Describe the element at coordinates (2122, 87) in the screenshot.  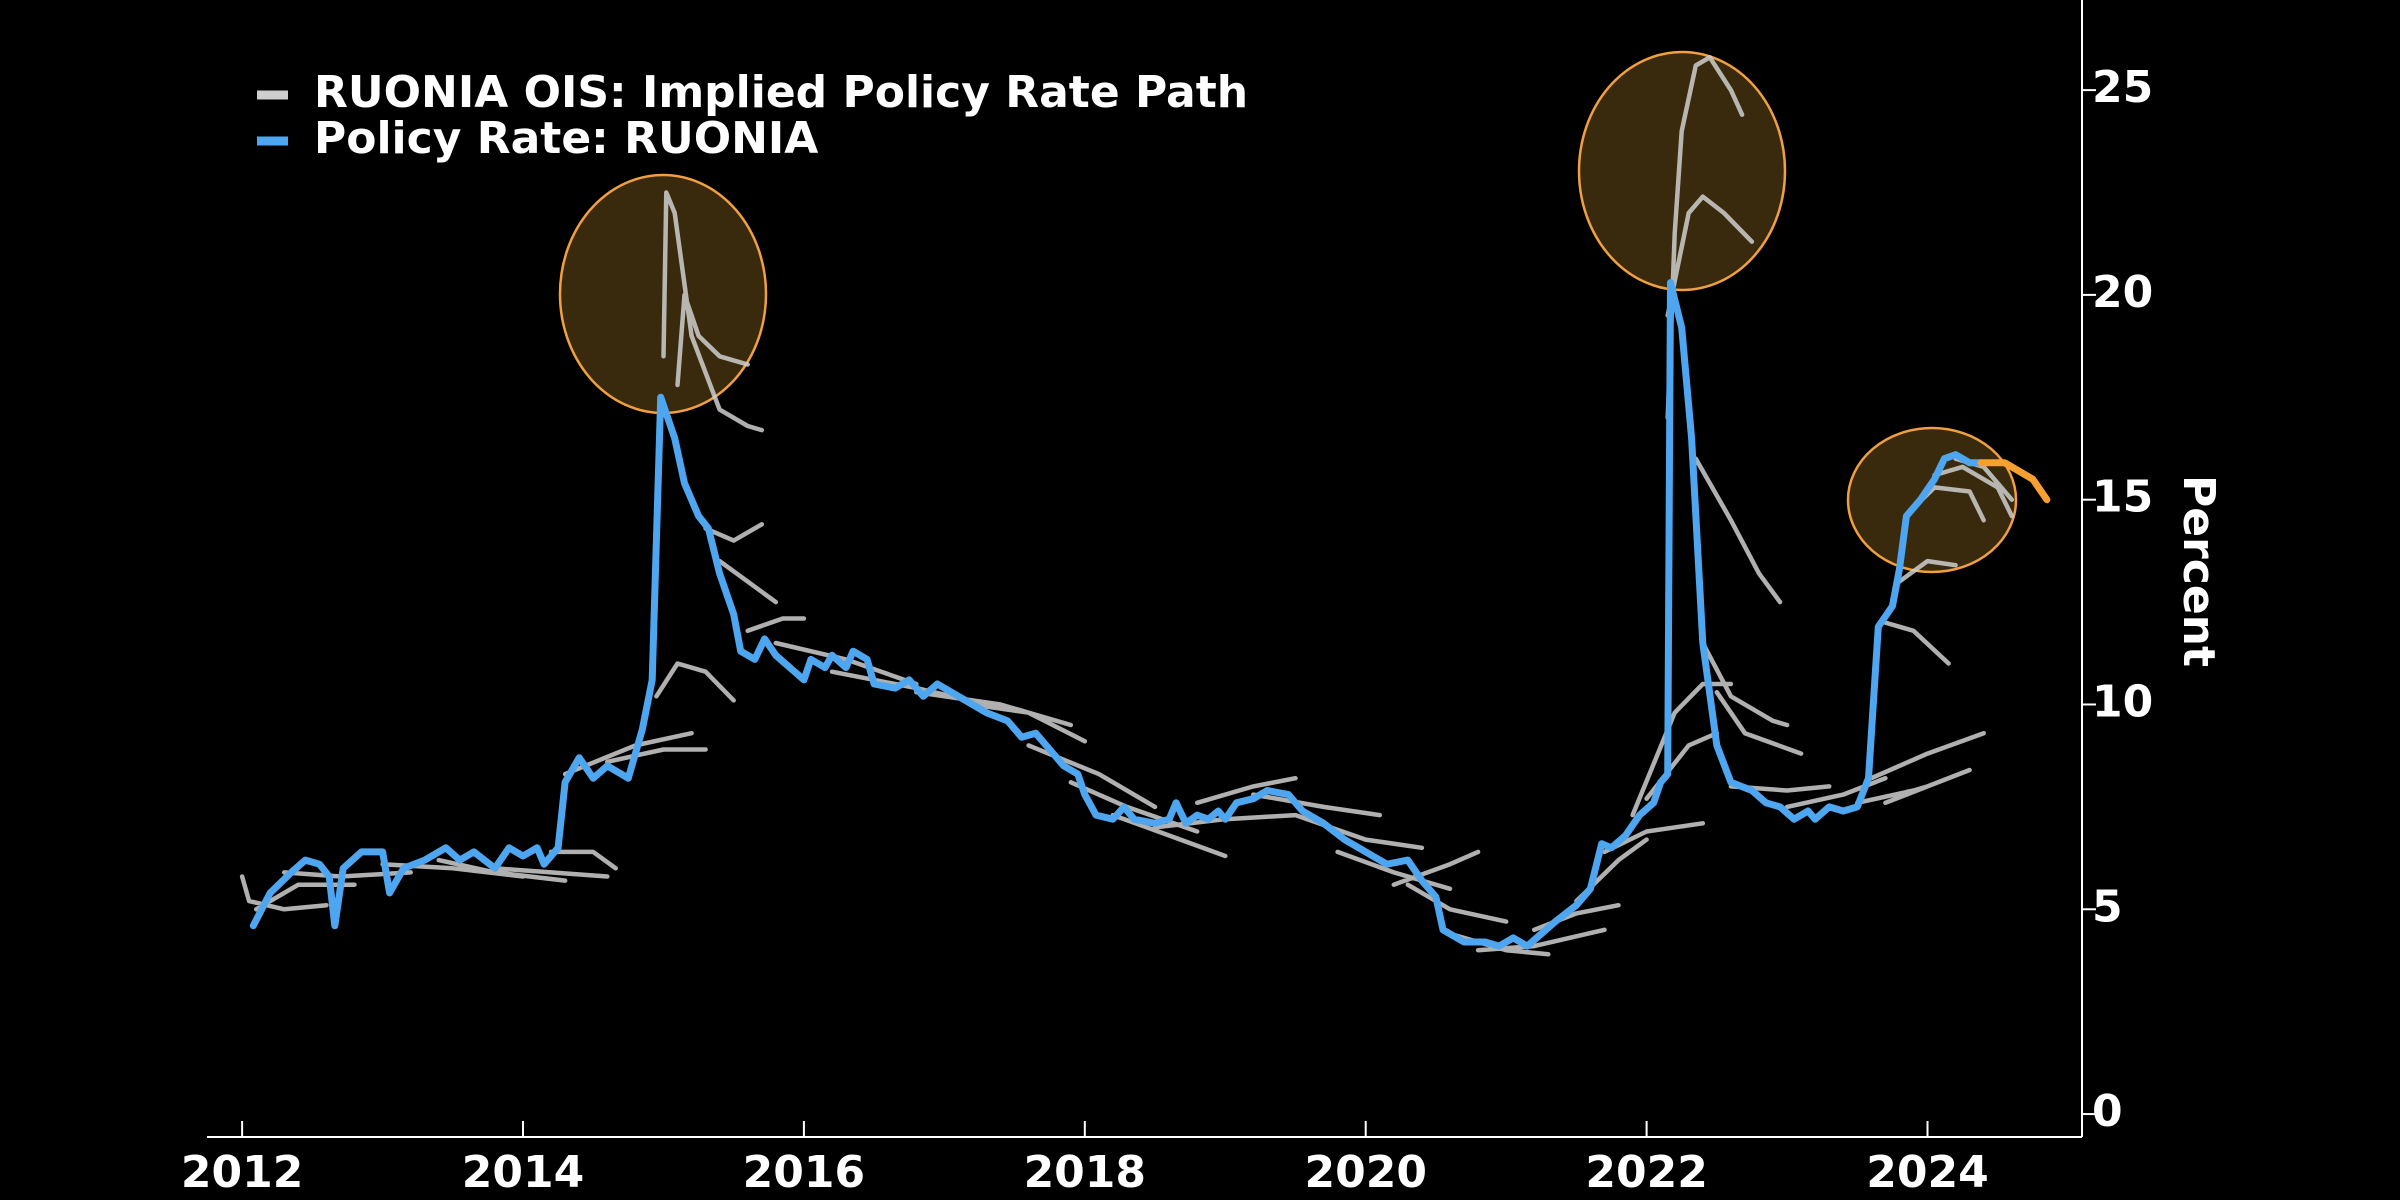
I see `y-tick-label: 25` at that location.